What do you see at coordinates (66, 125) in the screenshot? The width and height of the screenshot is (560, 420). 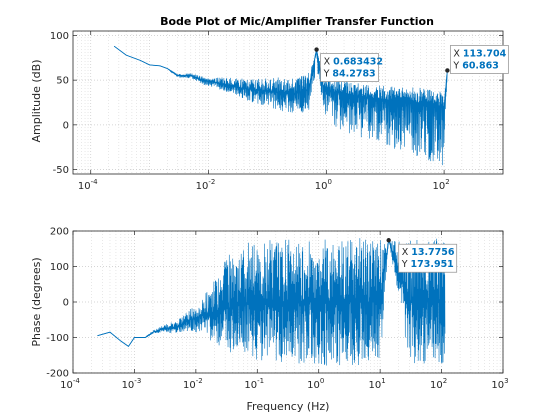 I see `amp-y-tick-label: 0` at bounding box center [66, 125].